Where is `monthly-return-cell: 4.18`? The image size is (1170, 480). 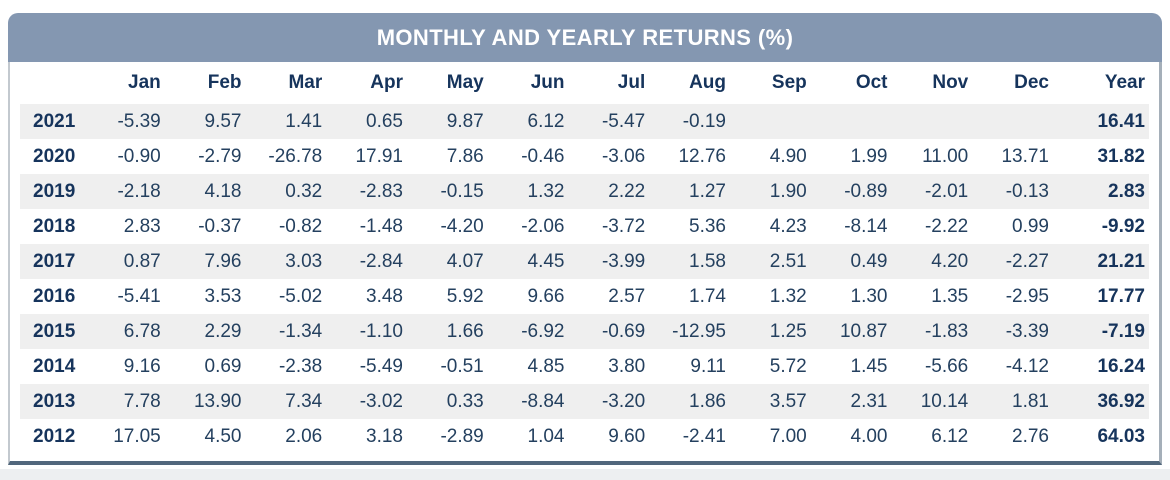 monthly-return-cell: 4.18 is located at coordinates (223, 191).